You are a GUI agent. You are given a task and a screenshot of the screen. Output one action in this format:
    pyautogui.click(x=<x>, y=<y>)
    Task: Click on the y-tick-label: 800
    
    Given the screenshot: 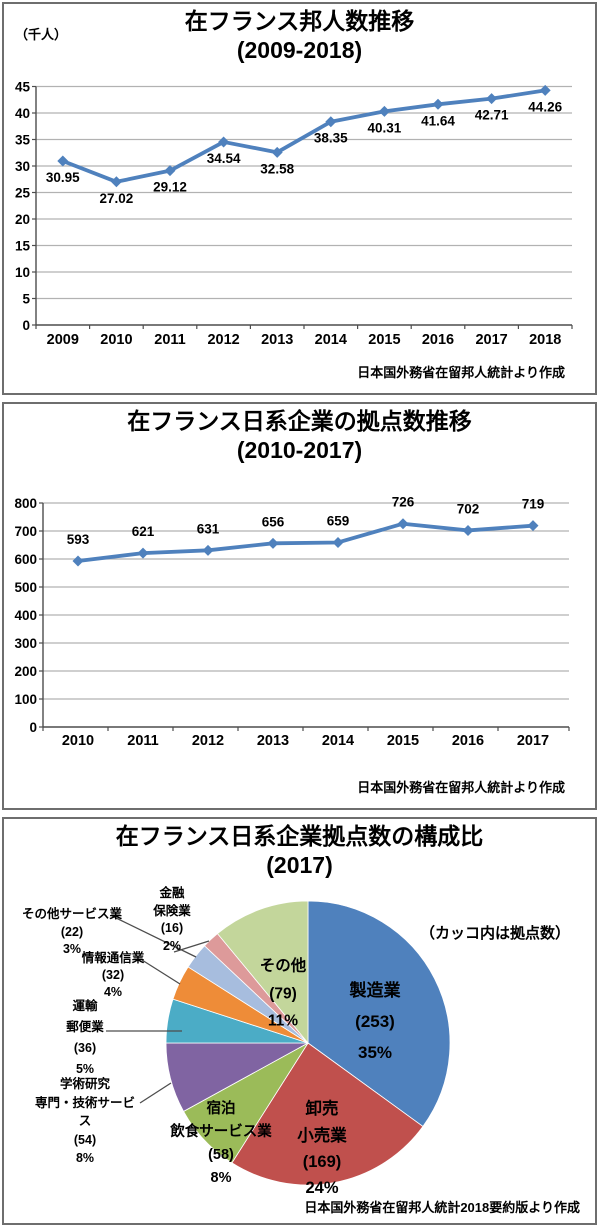 What is the action you would take?
    pyautogui.click(x=25, y=503)
    